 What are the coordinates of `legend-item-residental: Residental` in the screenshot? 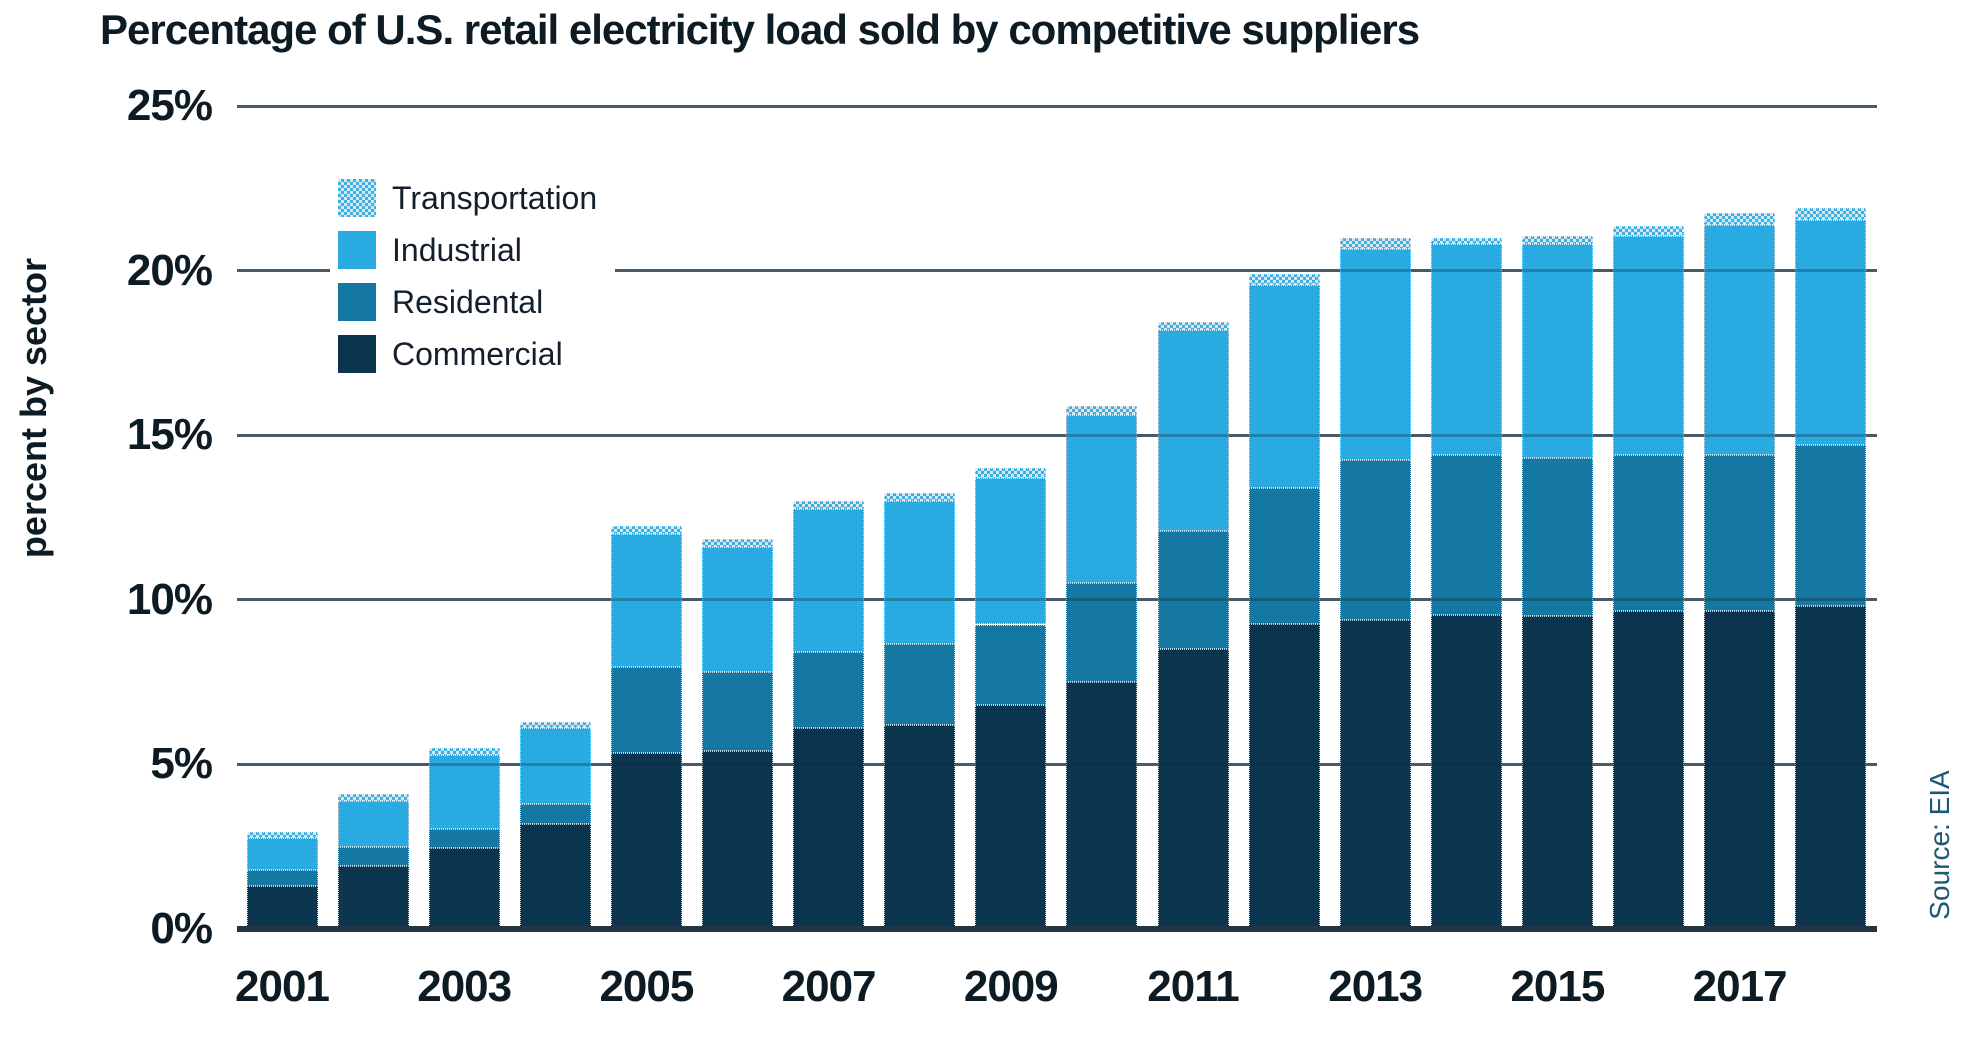 It's located at (467, 302).